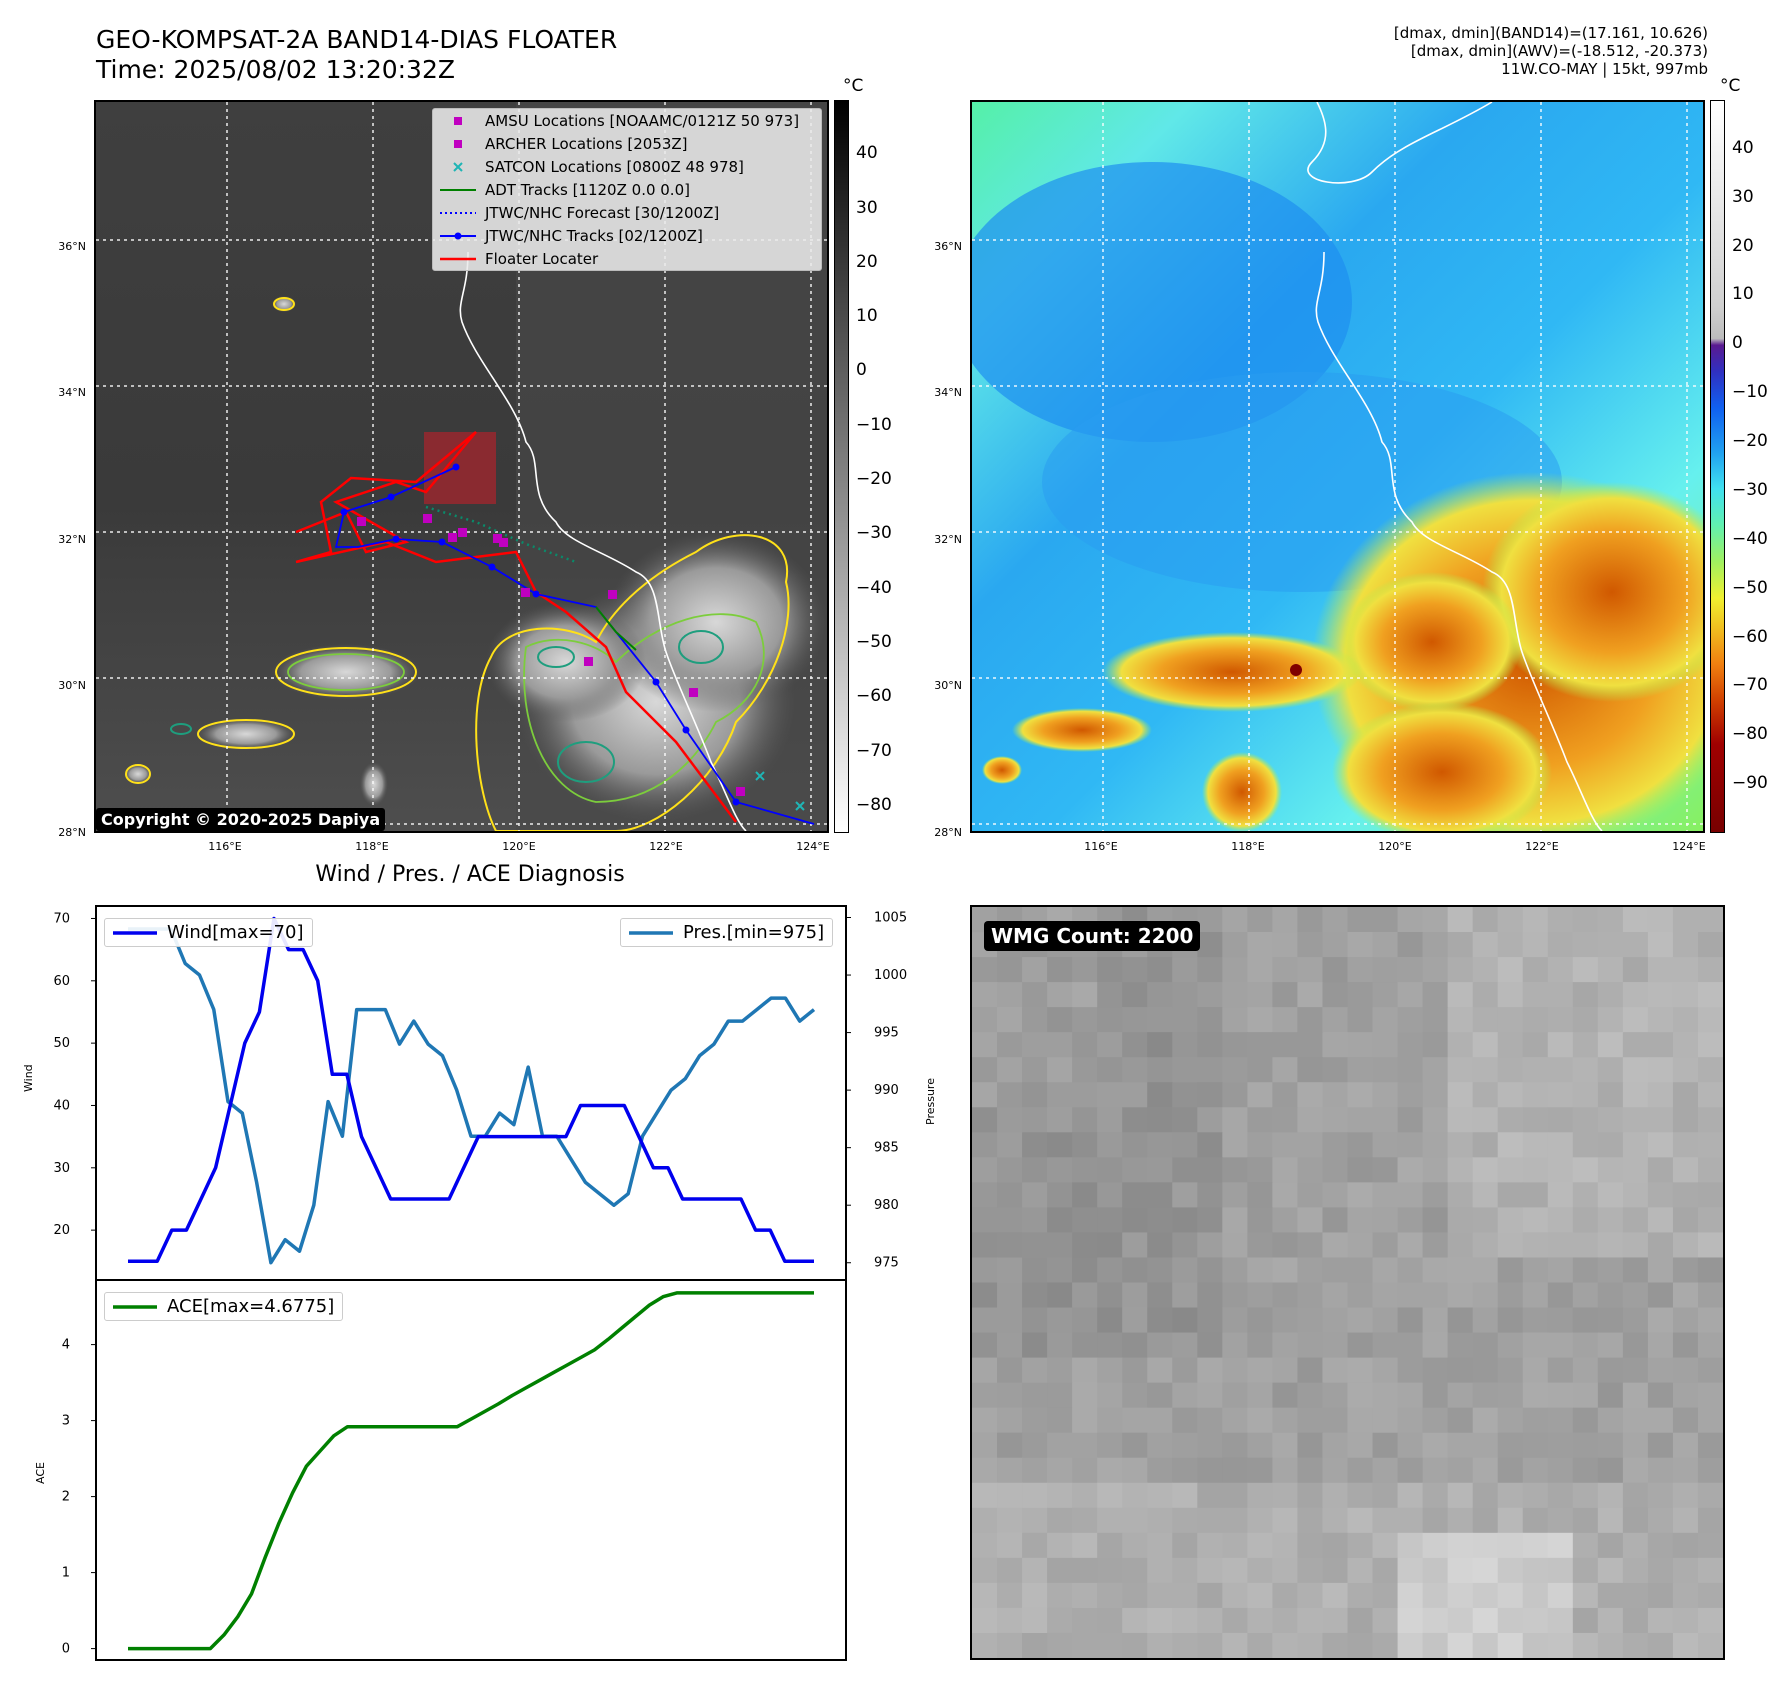 The image size is (1788, 1690). Describe the element at coordinates (72, 539) in the screenshot. I see `lat-tick-label: 32°N` at that location.